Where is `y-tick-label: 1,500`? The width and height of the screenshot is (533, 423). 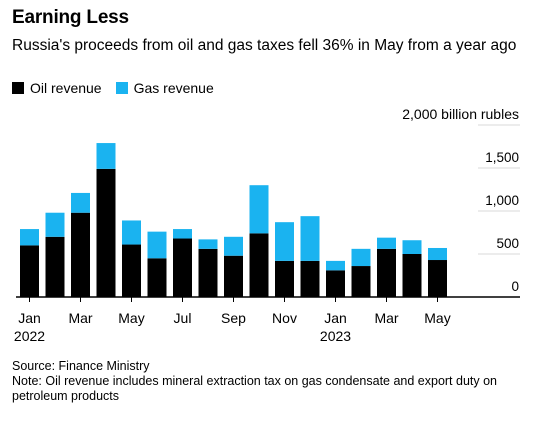 y-tick-label: 1,500 is located at coordinates (502, 157).